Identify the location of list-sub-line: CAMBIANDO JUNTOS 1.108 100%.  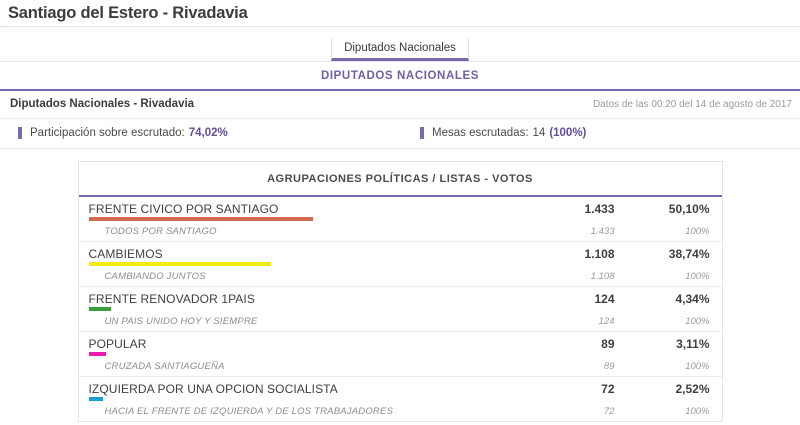
(400, 278).